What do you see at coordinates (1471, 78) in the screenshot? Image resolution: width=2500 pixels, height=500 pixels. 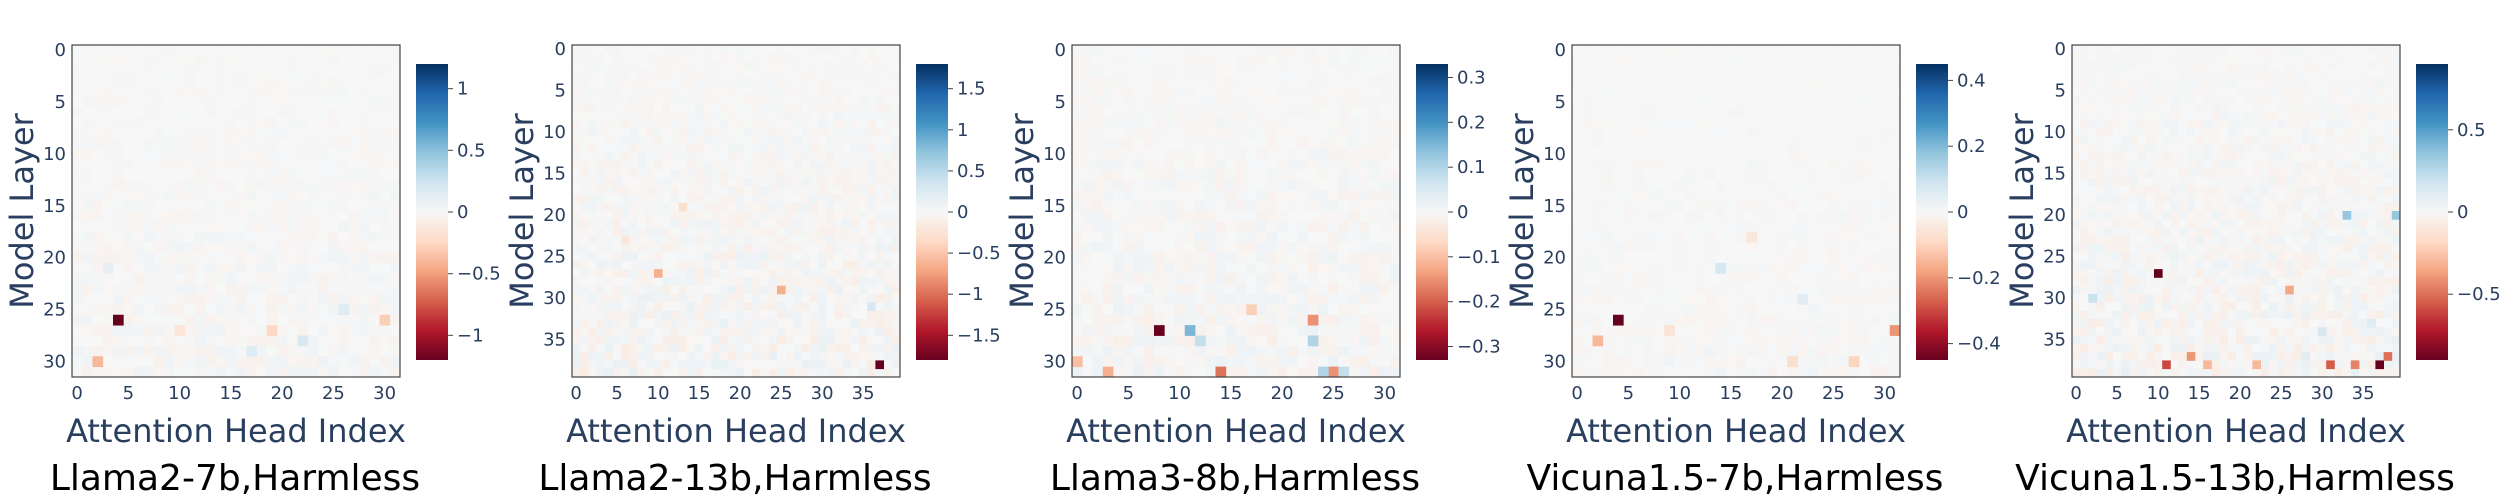 I see `colorbar-tick-label: 0.3` at bounding box center [1471, 78].